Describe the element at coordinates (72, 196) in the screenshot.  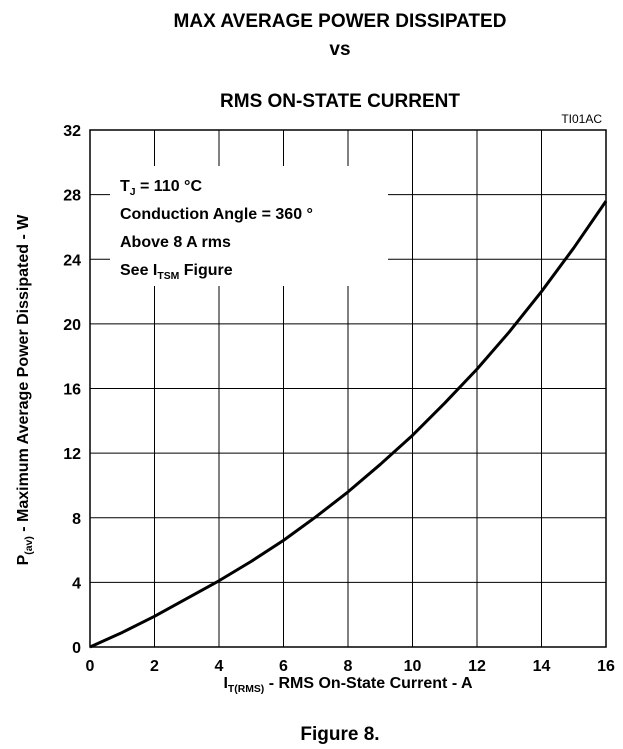
I see `y-tick-label: 28` at that location.